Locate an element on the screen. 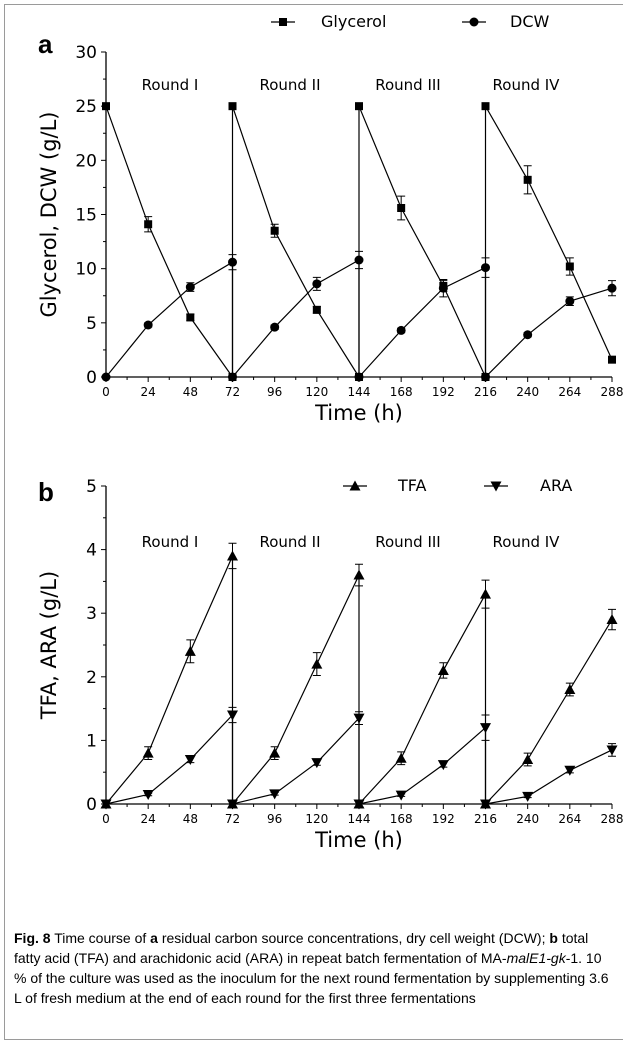 This screenshot has height=1043, width=627. legend-item-dcw: DCW is located at coordinates (505, 21).